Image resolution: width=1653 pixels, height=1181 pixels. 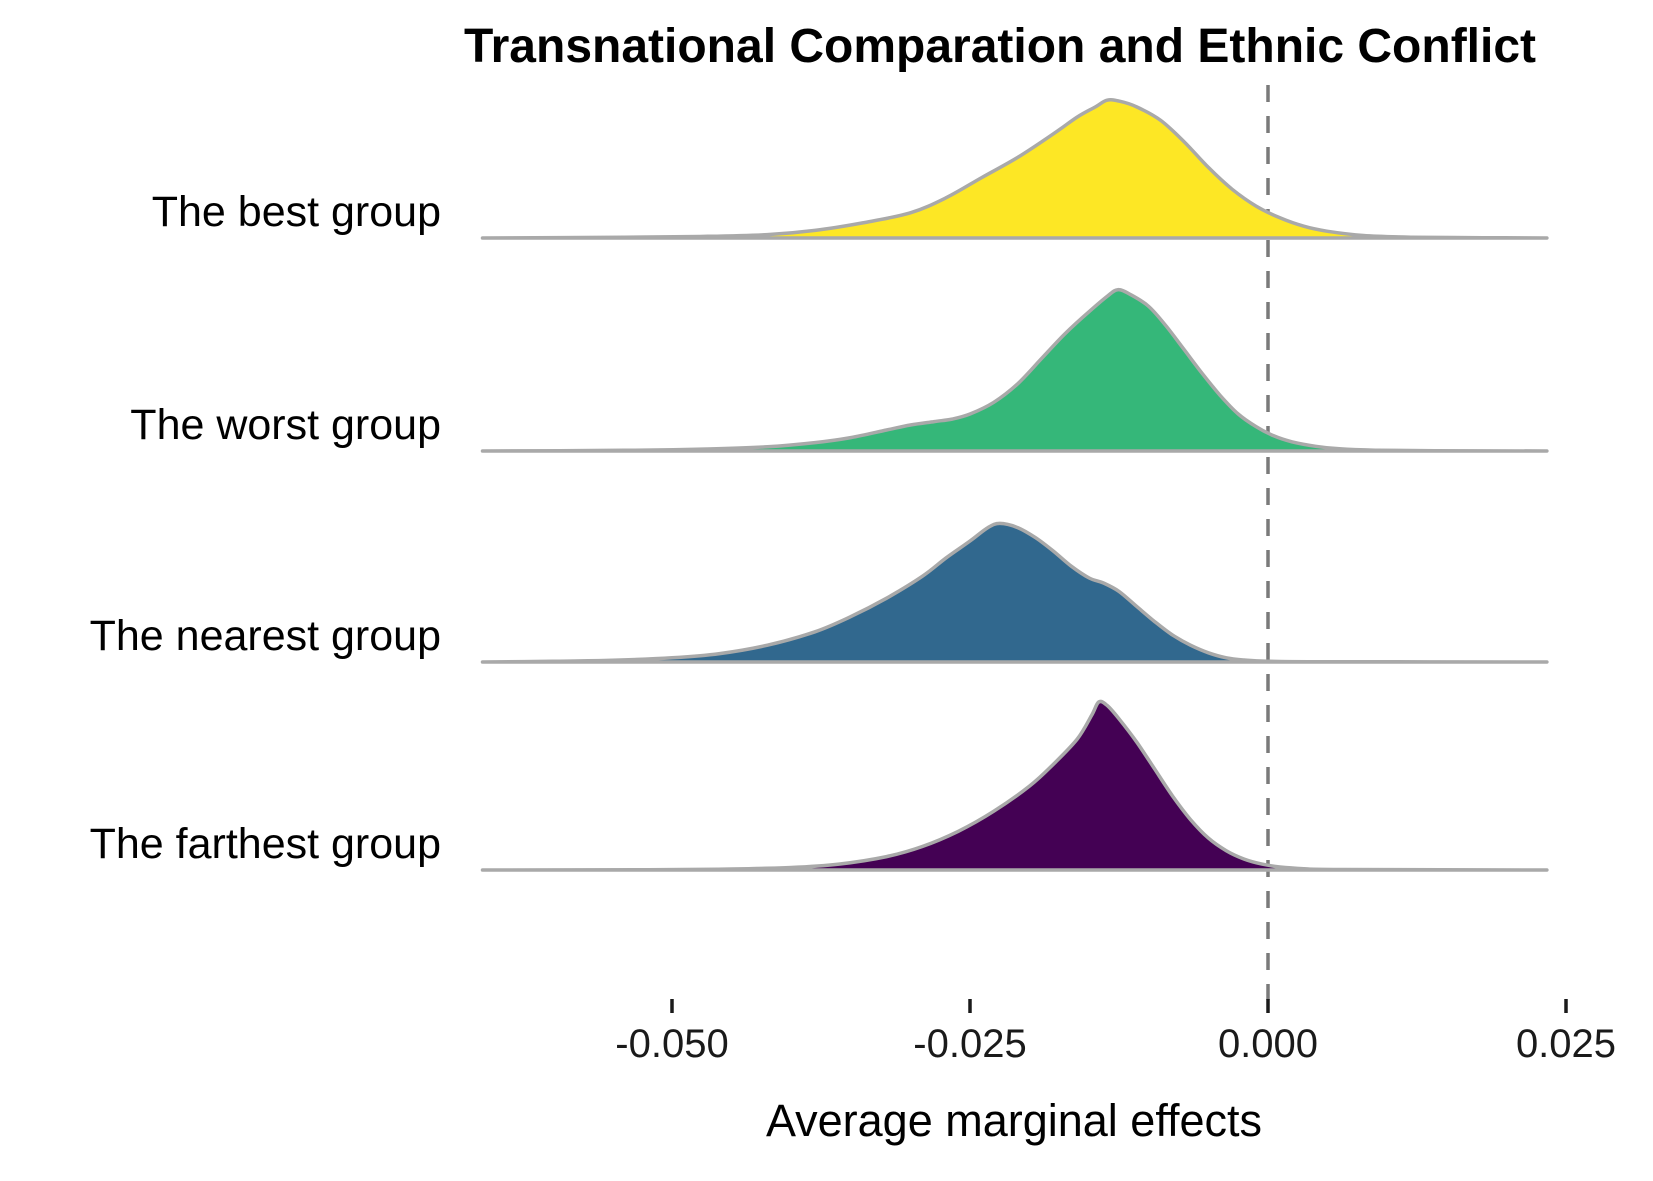 What do you see at coordinates (969, 1044) in the screenshot?
I see `x-tick-label: -0.025` at bounding box center [969, 1044].